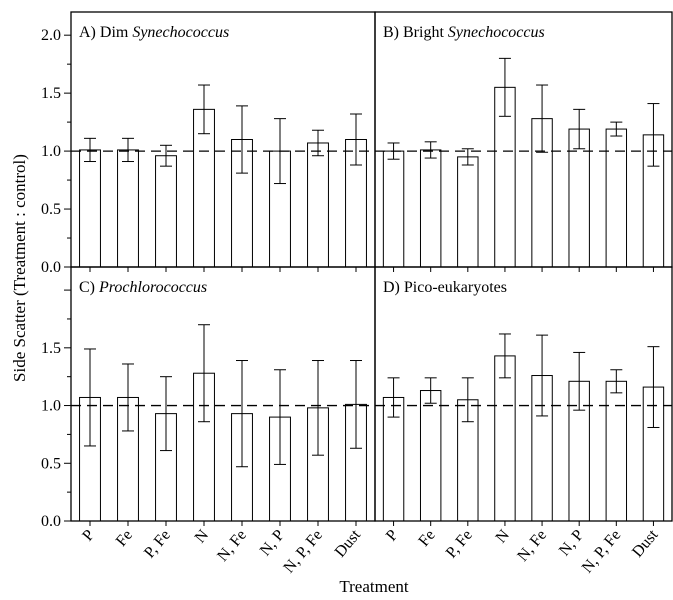 The image size is (673, 600). I want to click on panel-title: A) Dim Synechococcus, so click(154, 32).